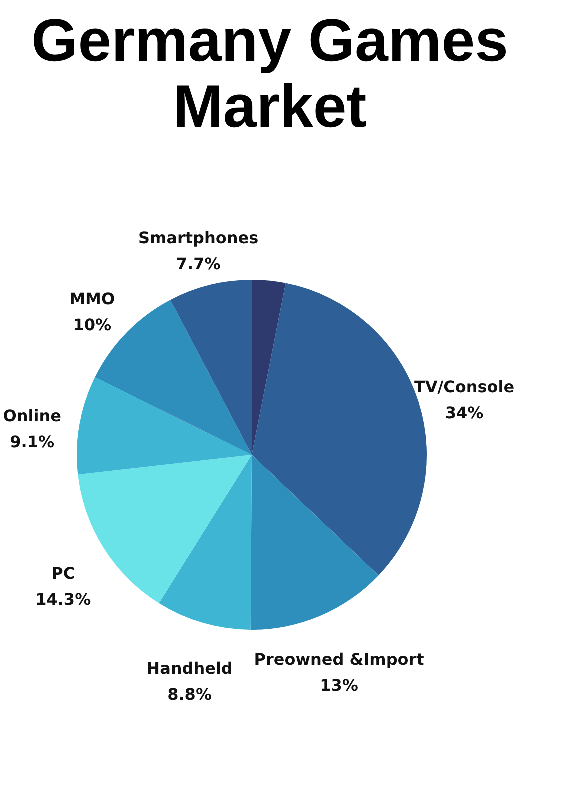 The height and width of the screenshot is (800, 566). Describe the element at coordinates (198, 264) in the screenshot. I see `data-label: 7.7%` at that location.